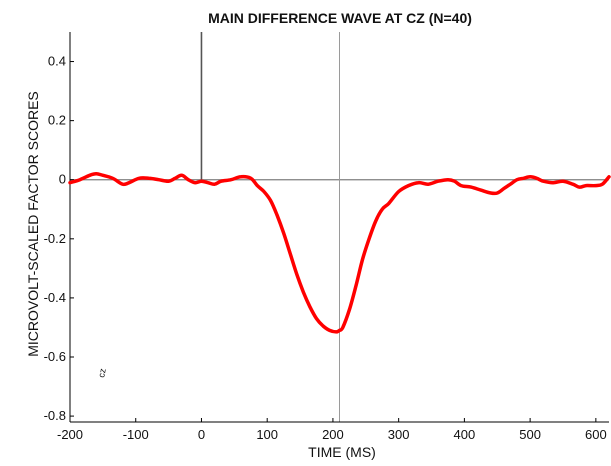 Image resolution: width=611 pixels, height=466 pixels. Describe the element at coordinates (267, 434) in the screenshot. I see `x-tick-label: 100` at that location.